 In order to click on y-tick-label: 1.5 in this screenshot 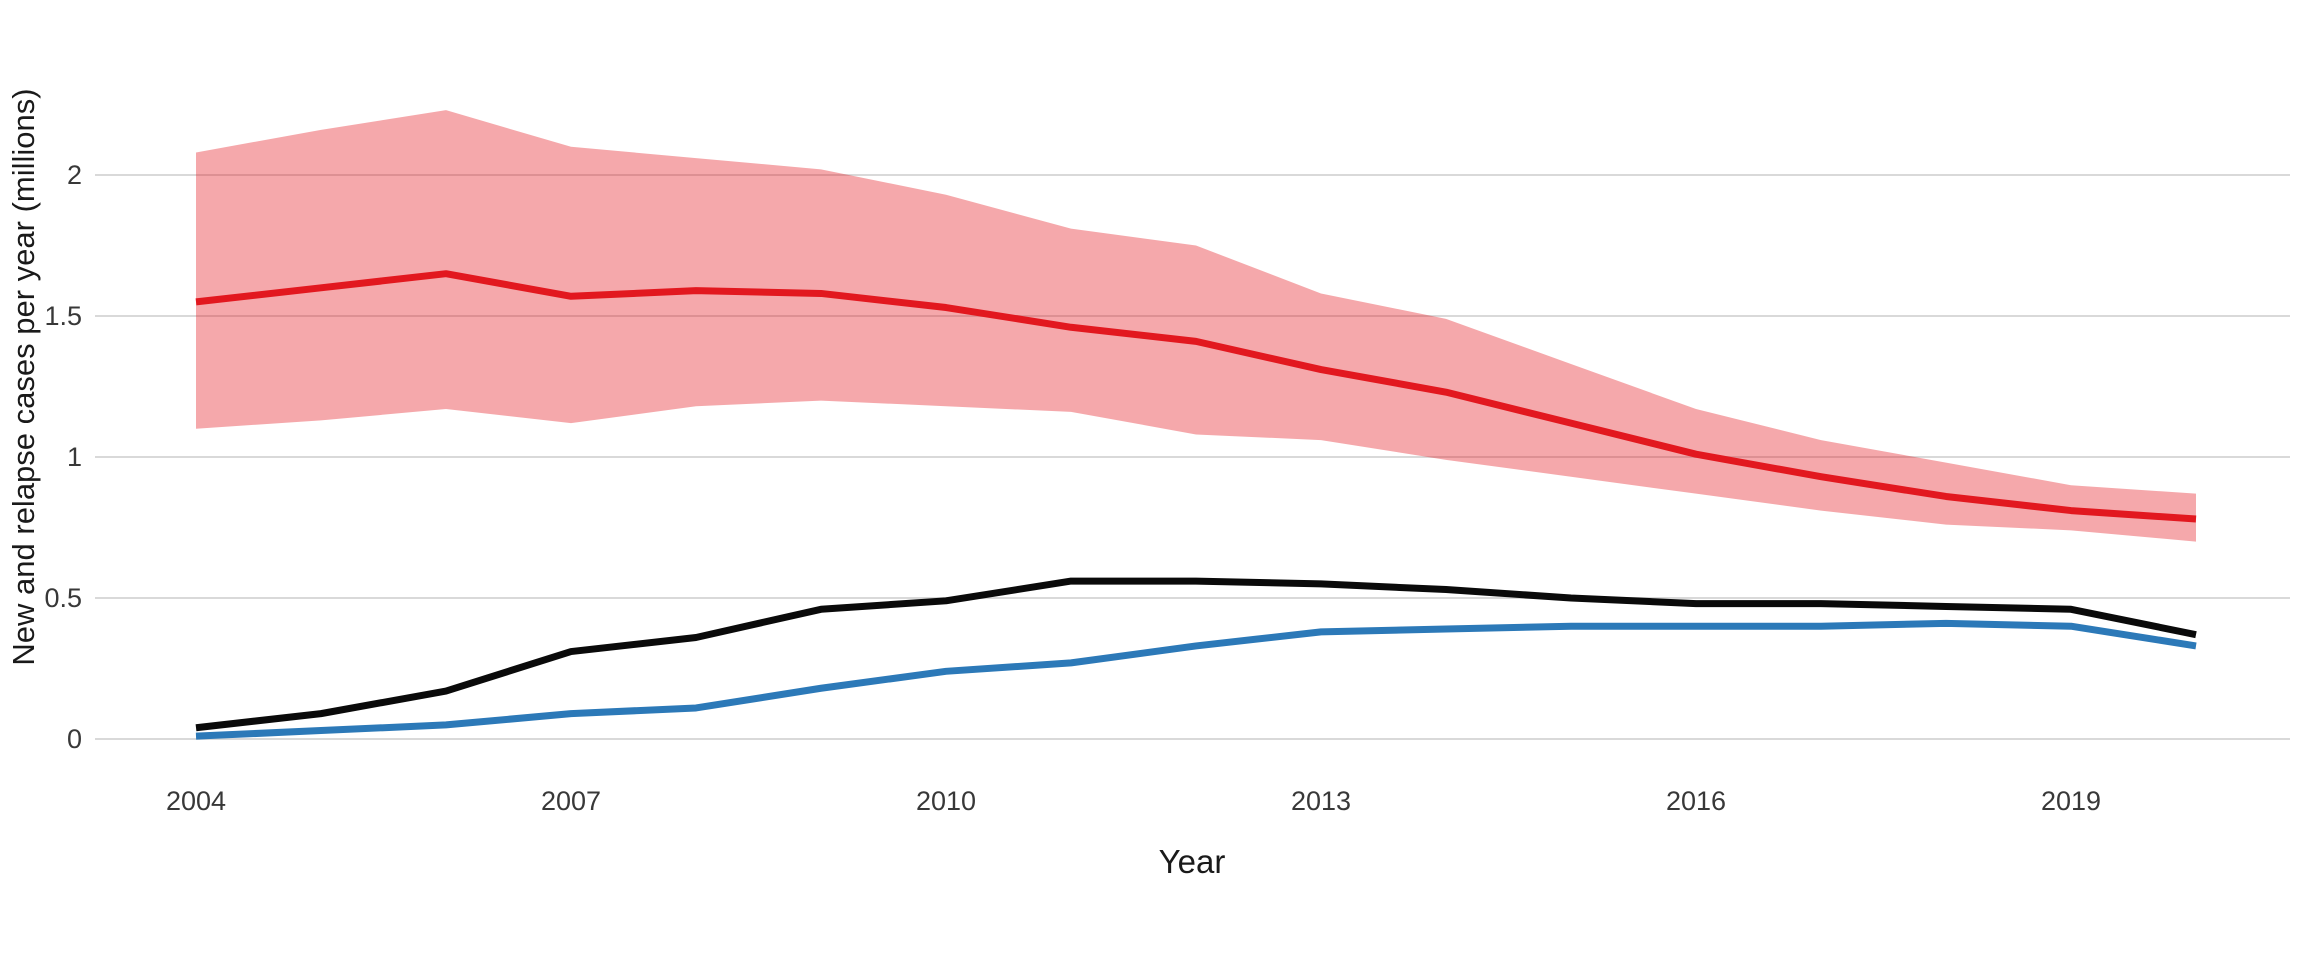, I will do `click(63, 316)`.